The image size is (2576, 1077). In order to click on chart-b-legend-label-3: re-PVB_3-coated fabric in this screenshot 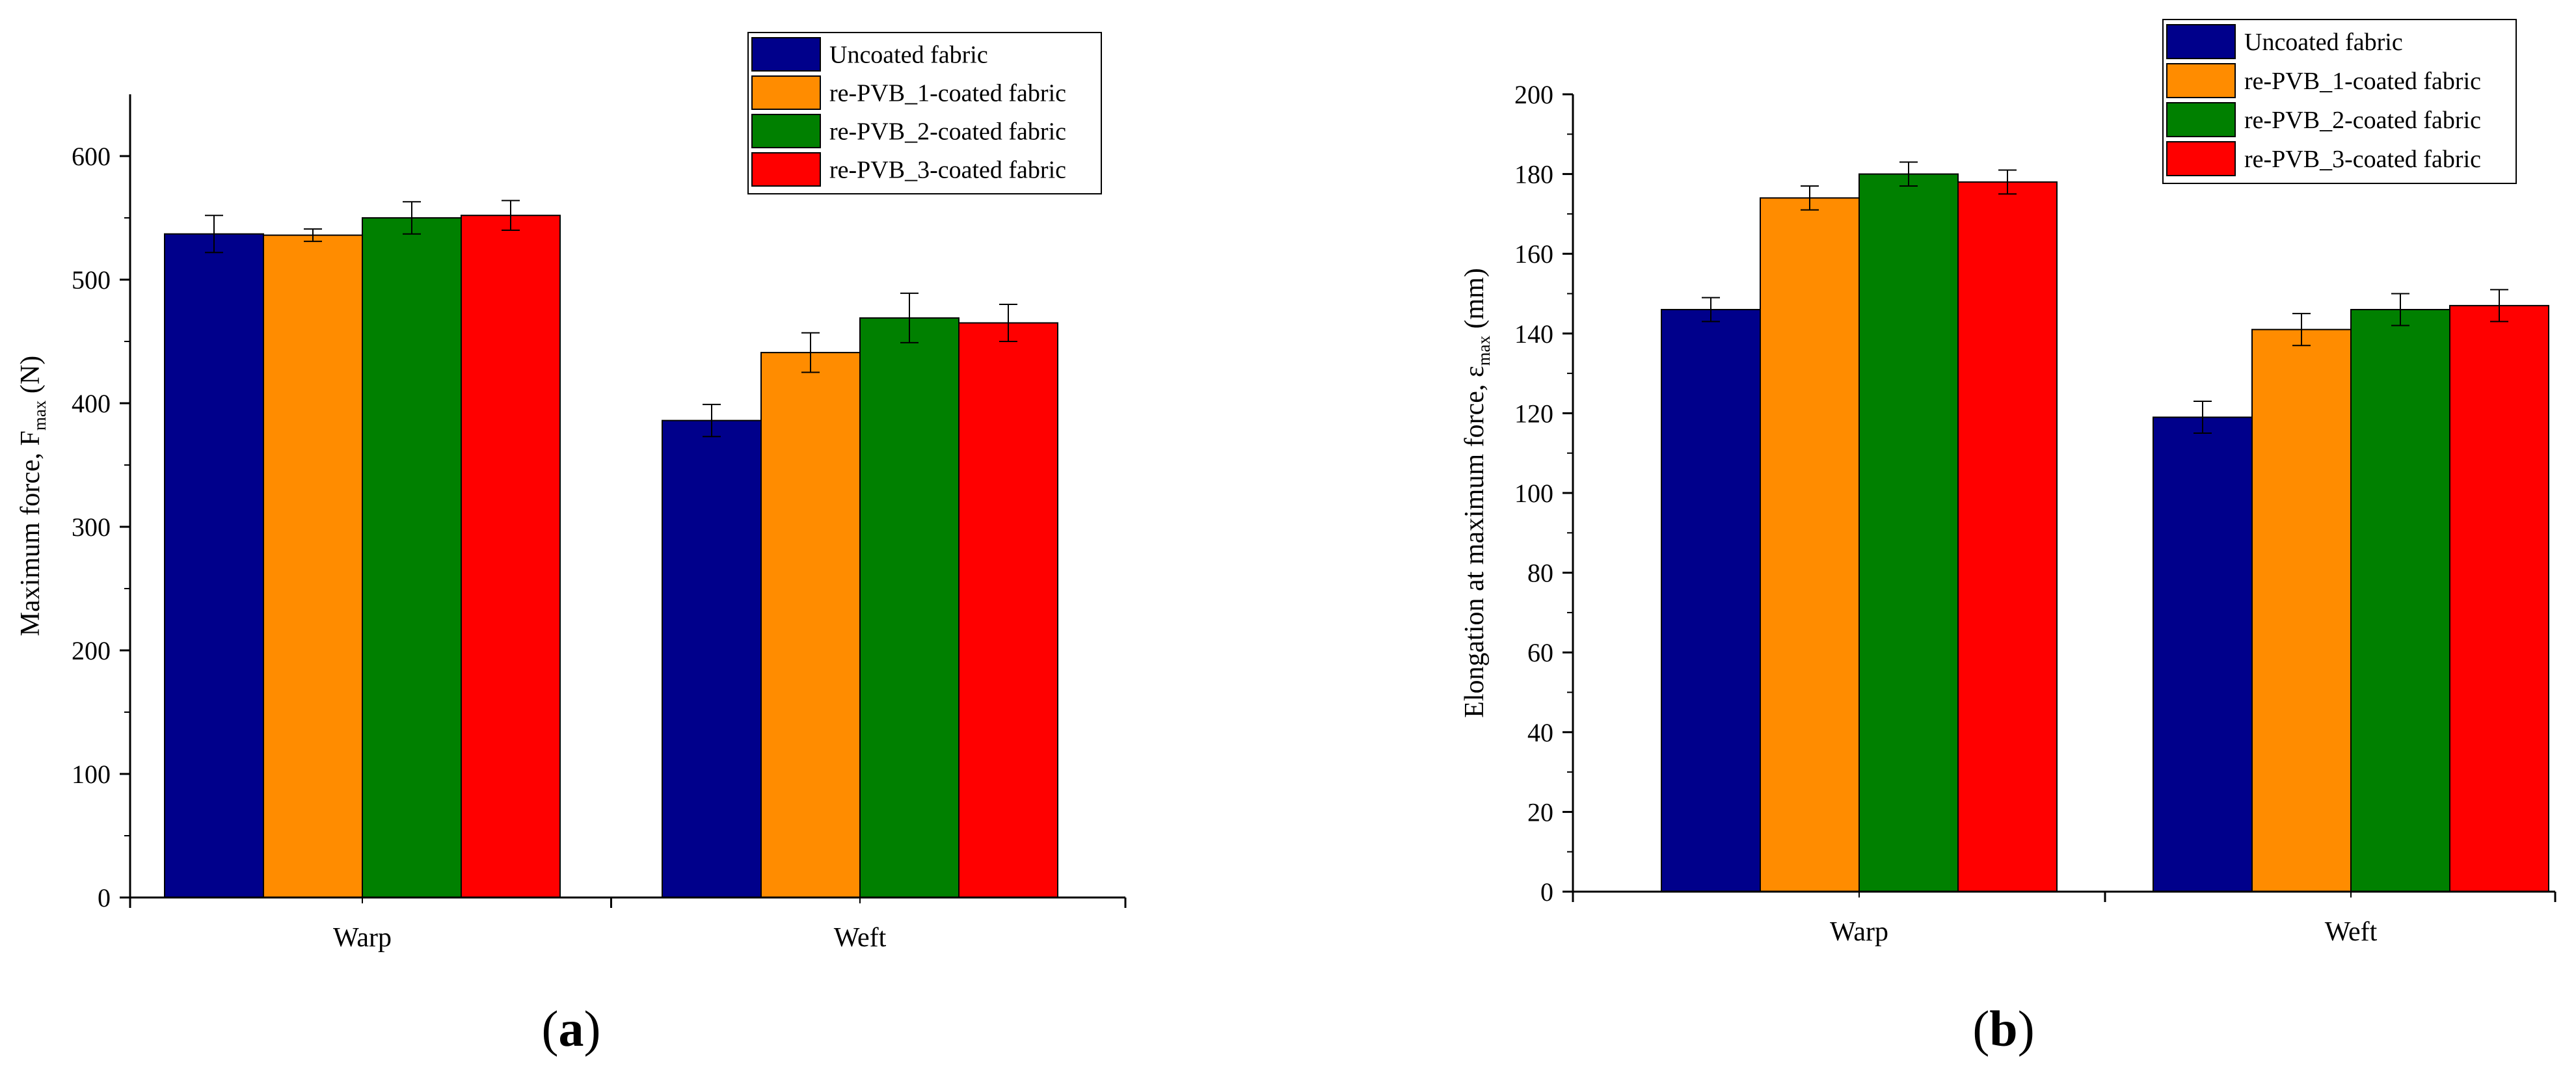, I will do `click(2362, 159)`.